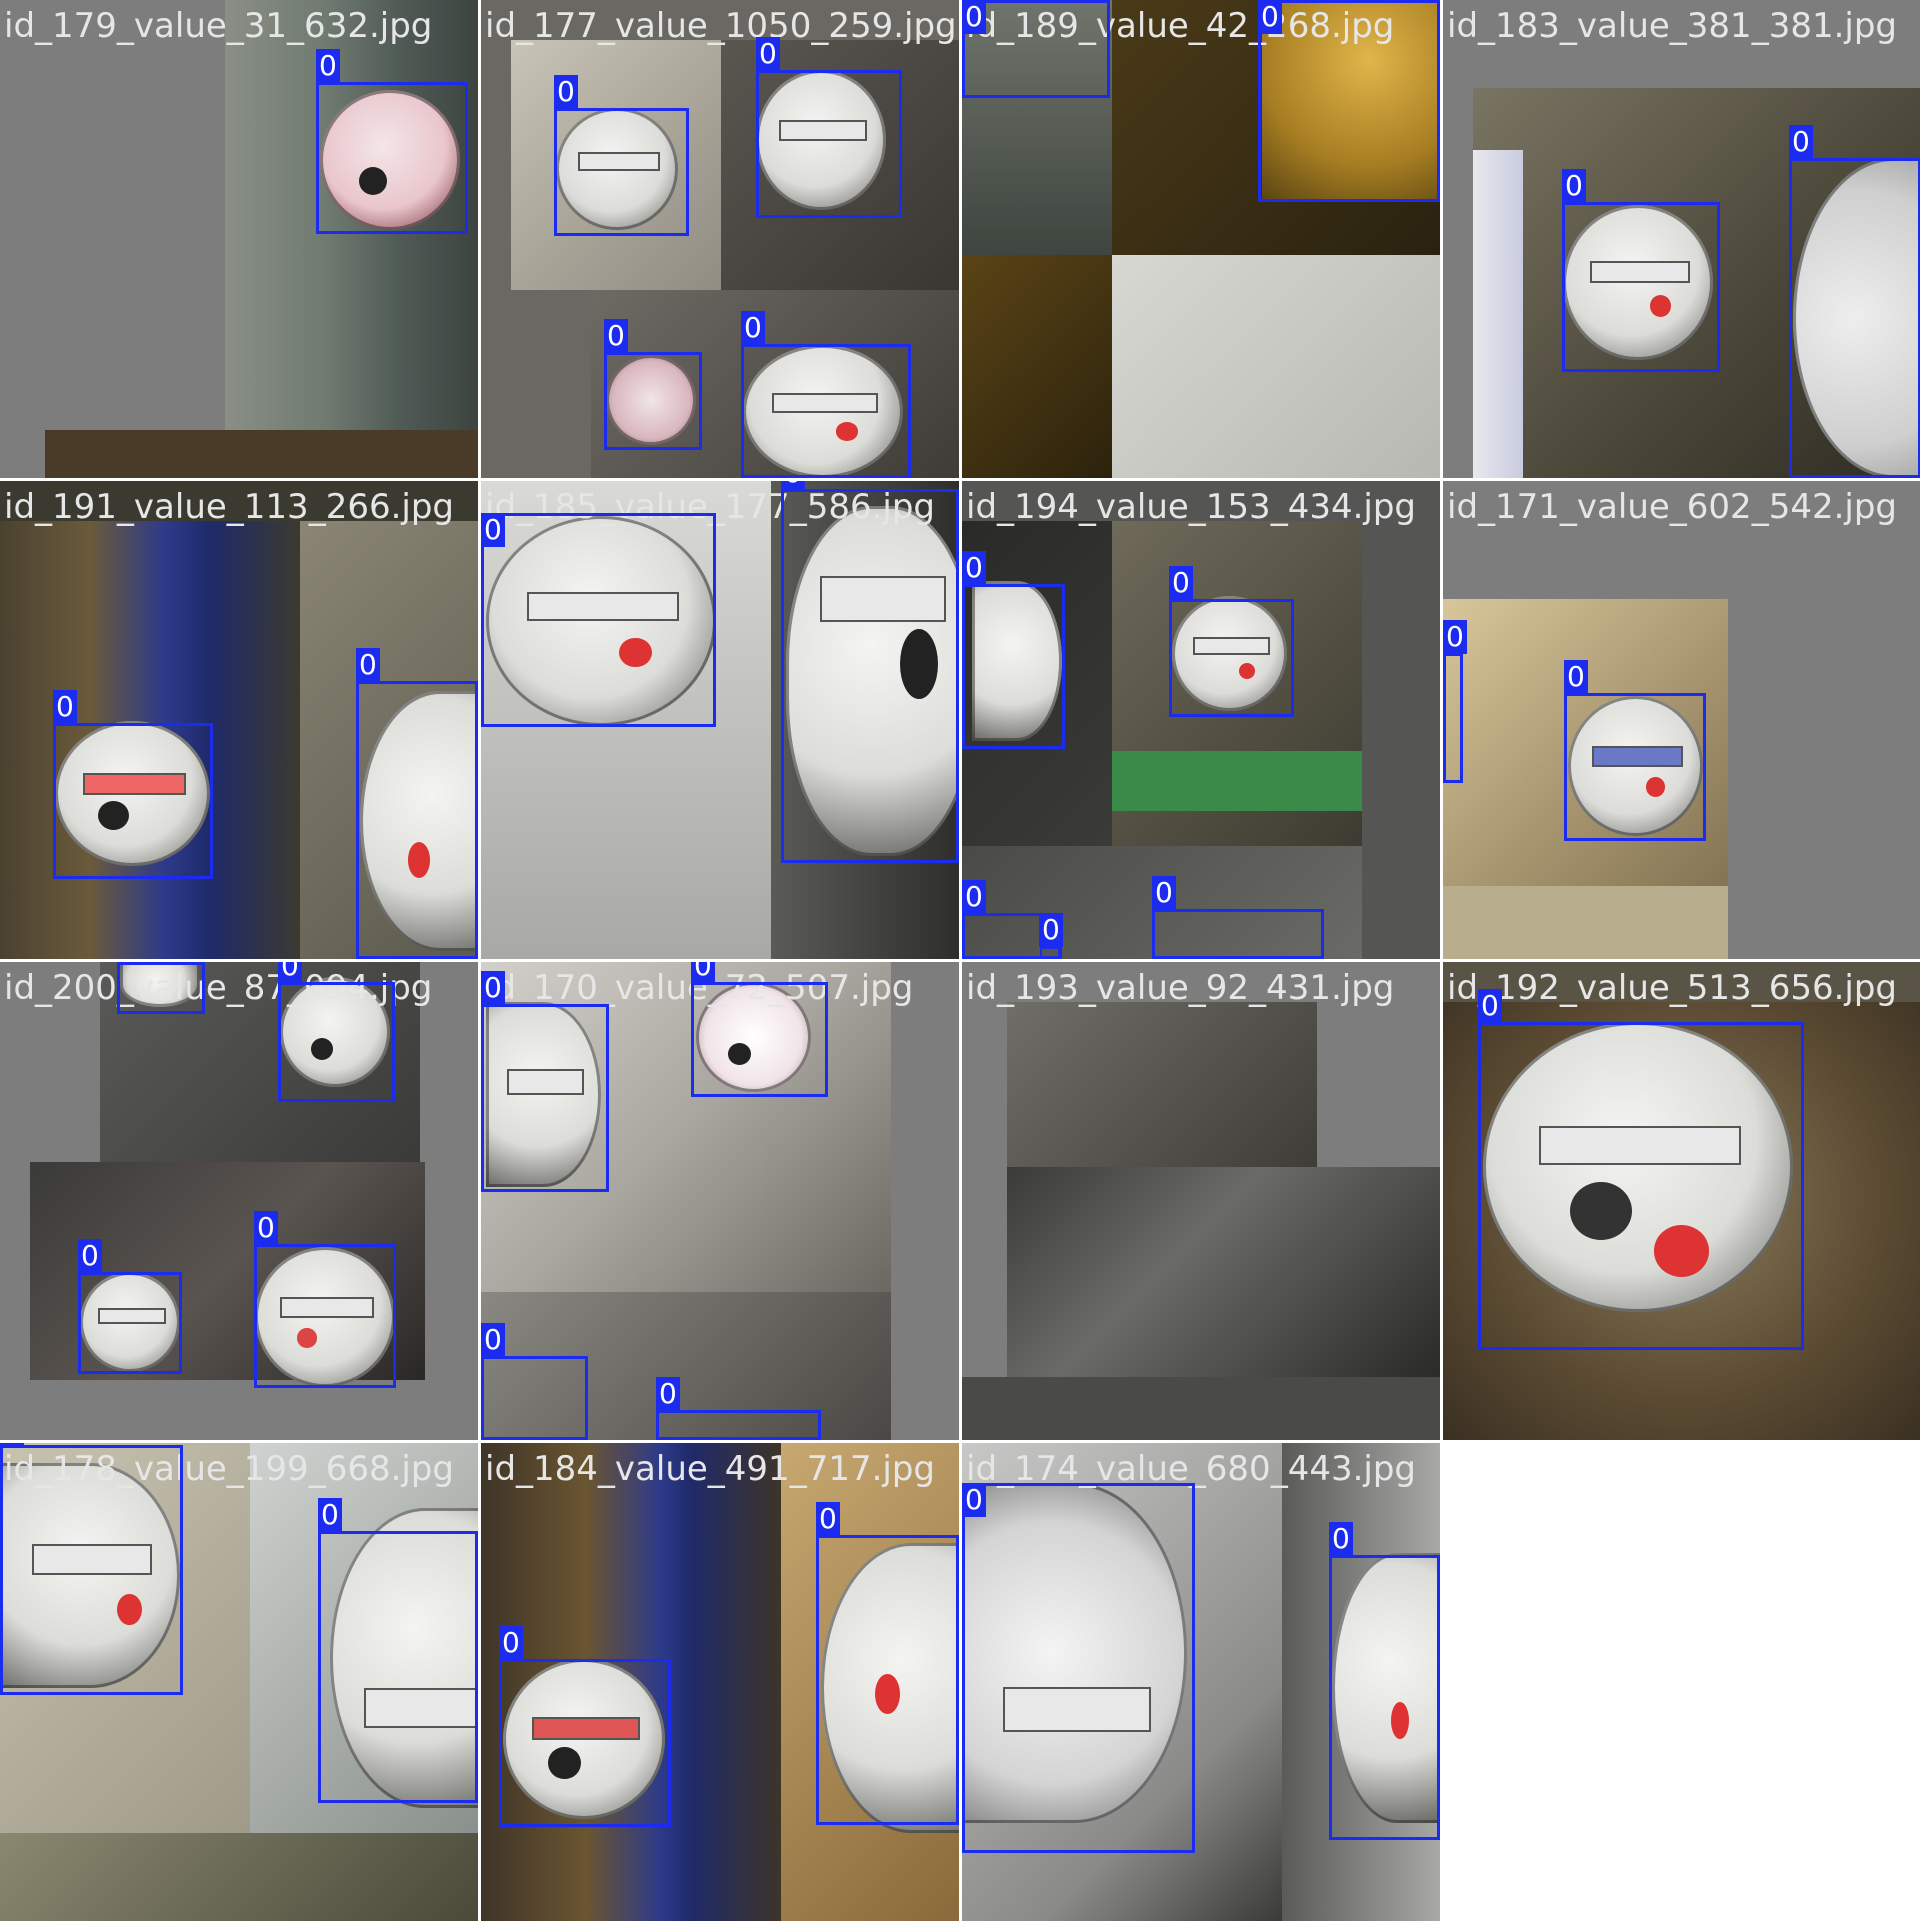 The height and width of the screenshot is (1921, 1920). Describe the element at coordinates (710, 507) in the screenshot. I see `tile-filename: id_185_value_177_586.jpg` at that location.